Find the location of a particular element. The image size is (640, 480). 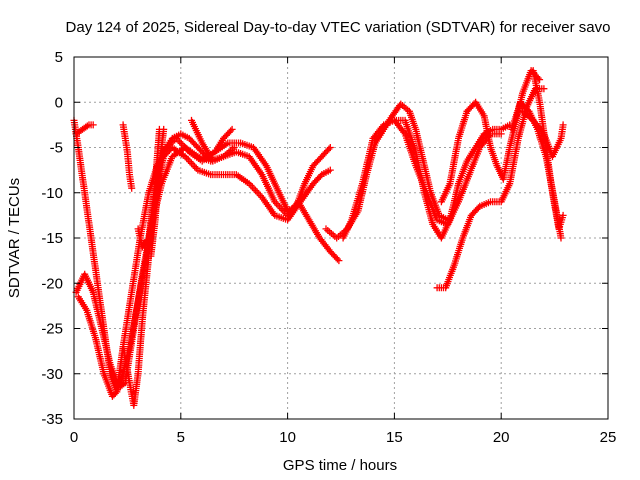

series-H is located at coordinates (148, 188).